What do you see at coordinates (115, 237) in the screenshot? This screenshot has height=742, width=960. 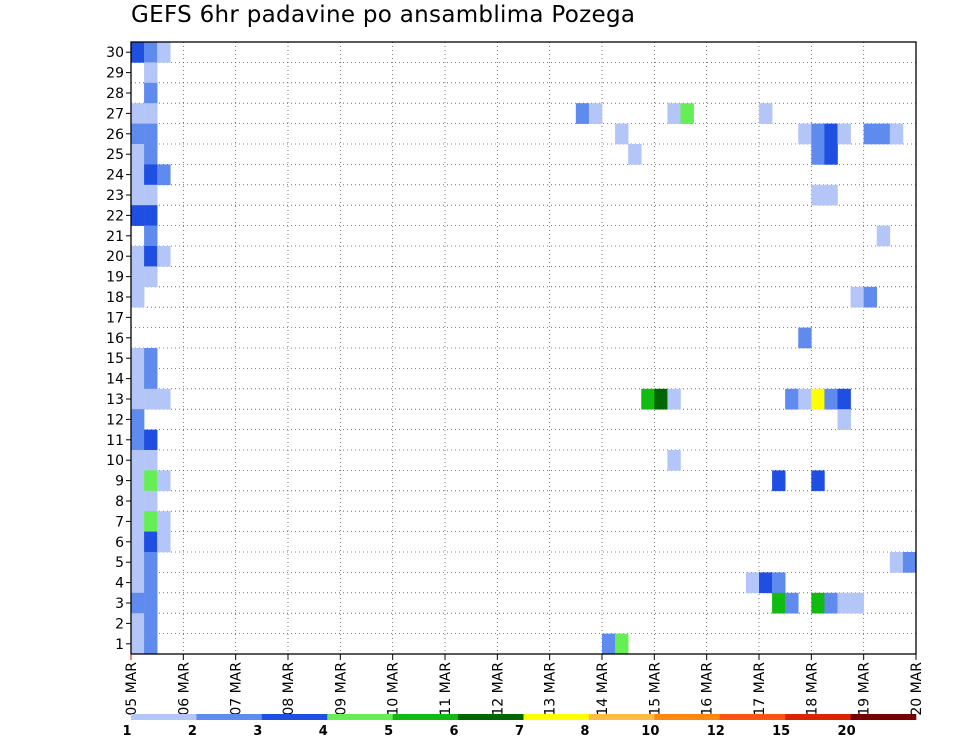 I see `y-tick-label: 21` at bounding box center [115, 237].